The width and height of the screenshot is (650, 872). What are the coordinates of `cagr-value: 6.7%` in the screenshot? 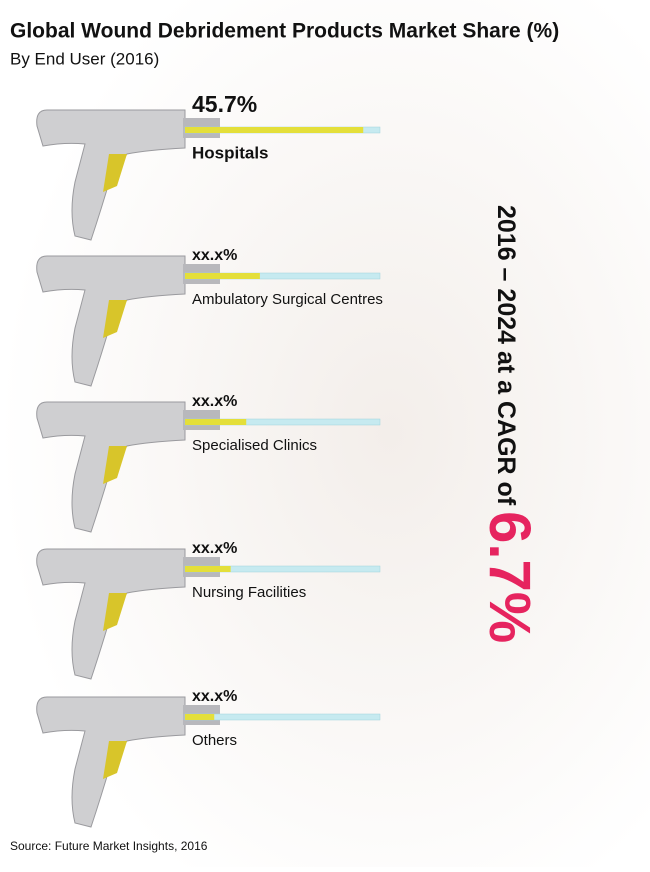 It's located at (509, 577).